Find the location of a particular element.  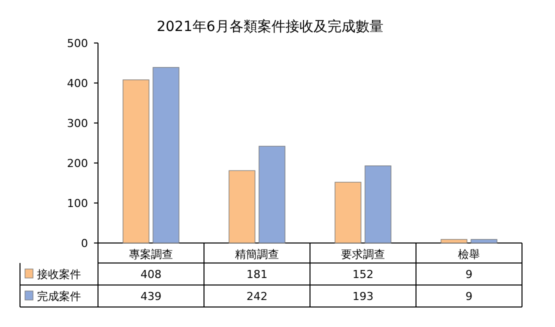

data-label: 242 is located at coordinates (257, 296).